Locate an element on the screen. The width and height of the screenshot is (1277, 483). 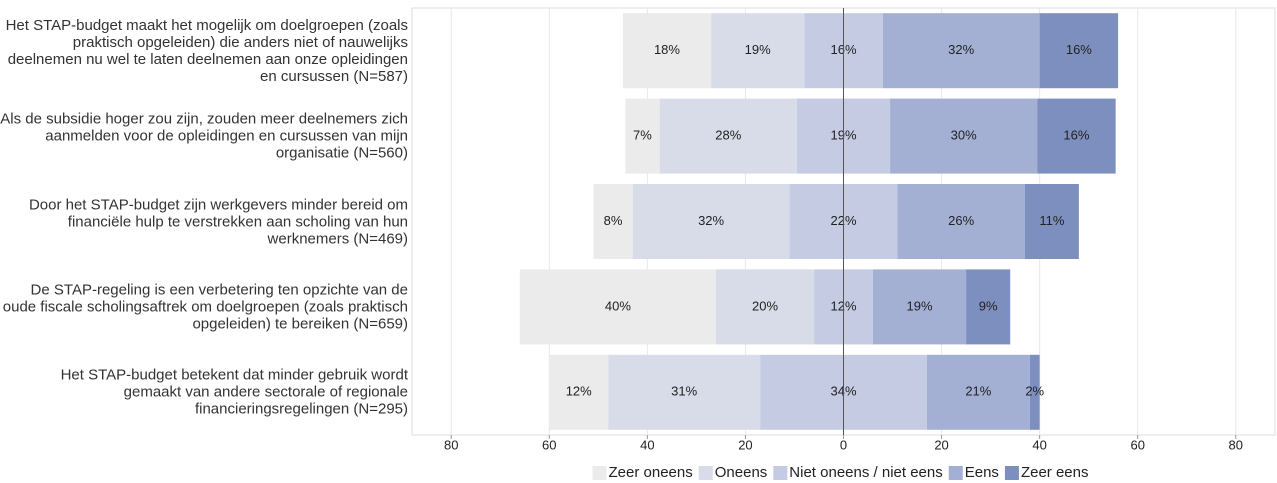
value-label: 8% is located at coordinates (613, 220).